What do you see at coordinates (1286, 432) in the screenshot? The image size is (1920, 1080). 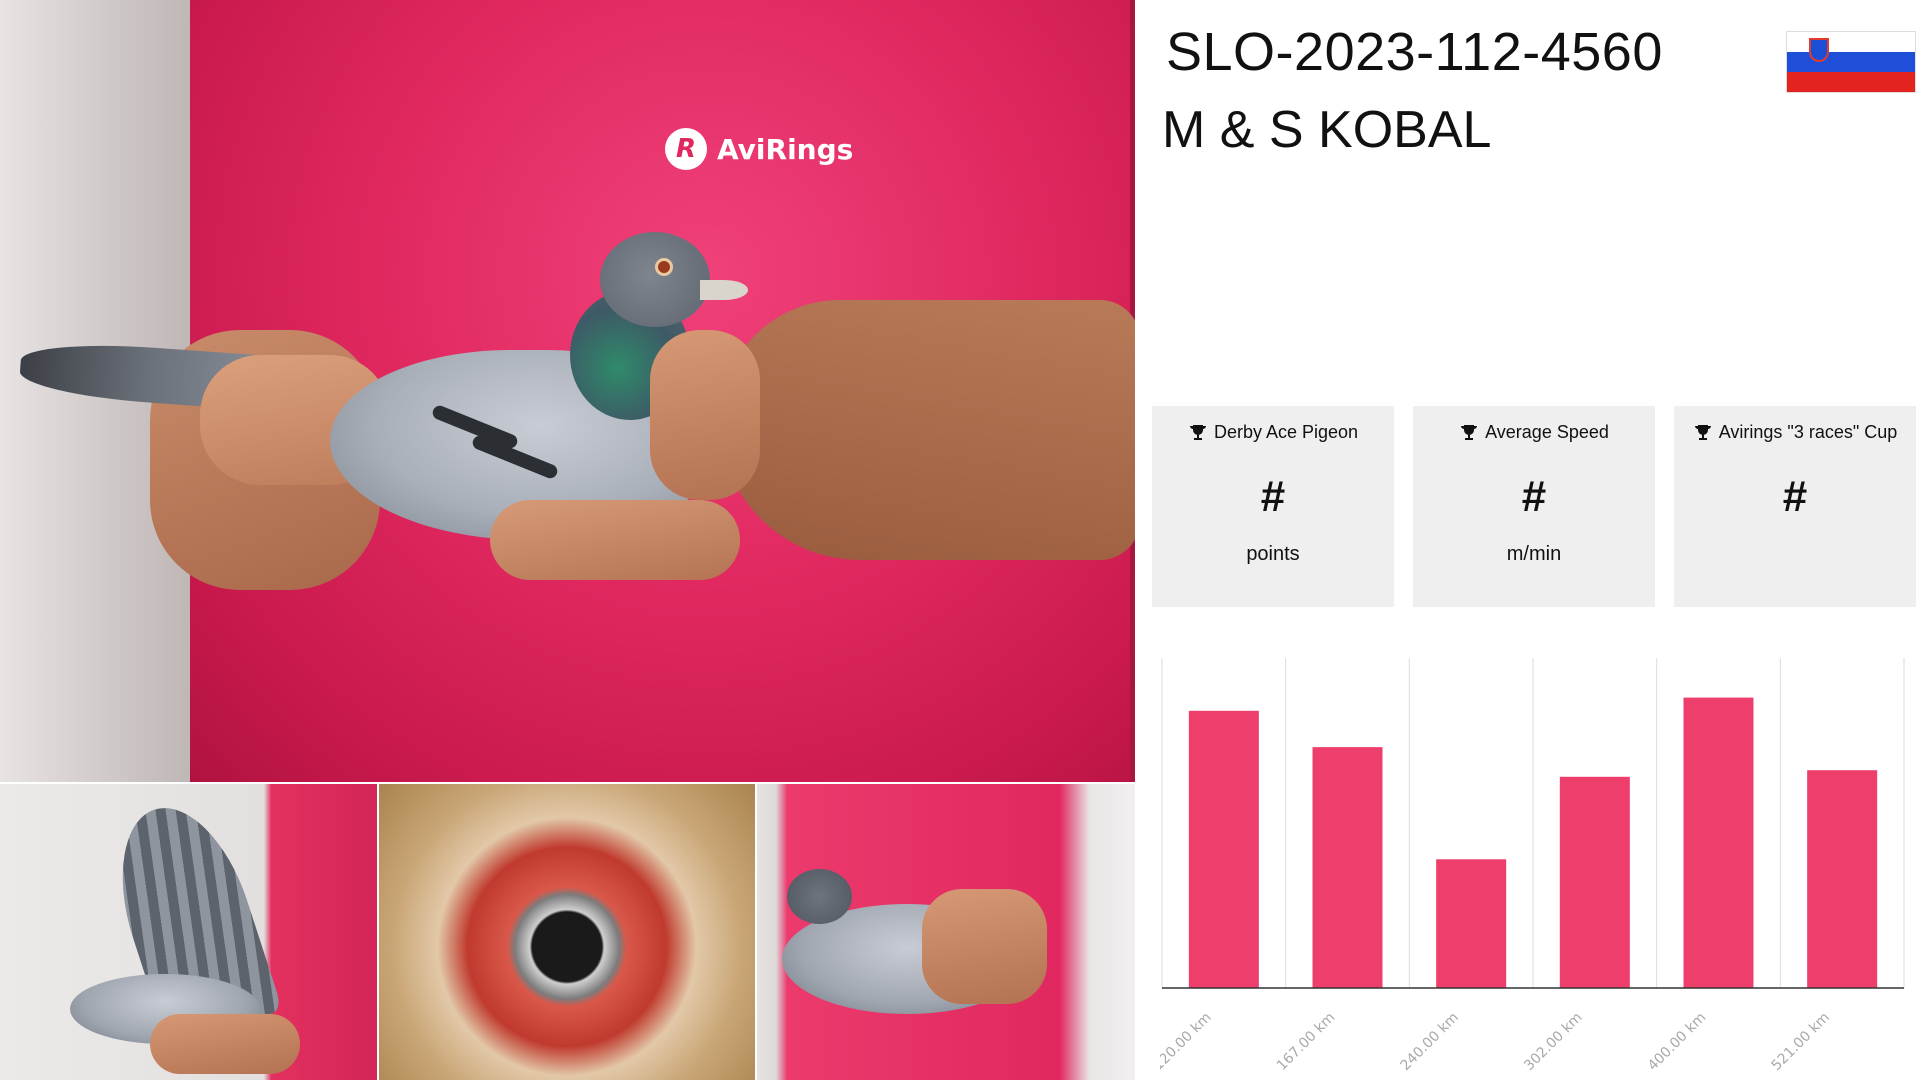 I see `stat-title: Derby Ace Pigeon` at bounding box center [1286, 432].